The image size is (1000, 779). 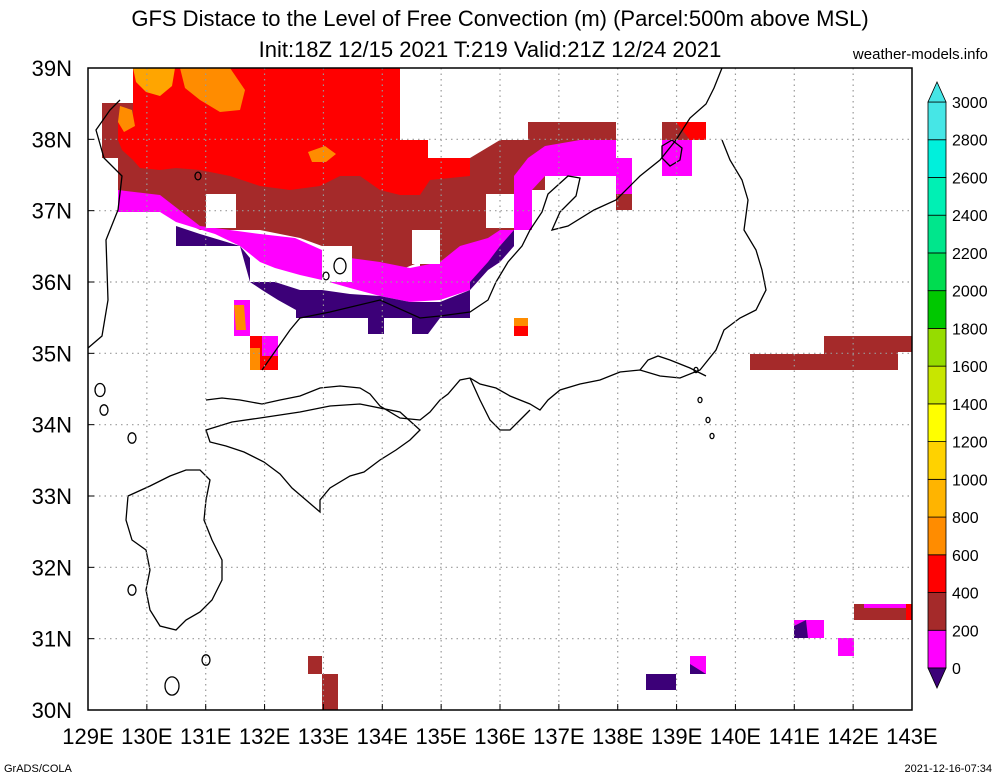 I want to click on lat-label: 35N, so click(x=52, y=353).